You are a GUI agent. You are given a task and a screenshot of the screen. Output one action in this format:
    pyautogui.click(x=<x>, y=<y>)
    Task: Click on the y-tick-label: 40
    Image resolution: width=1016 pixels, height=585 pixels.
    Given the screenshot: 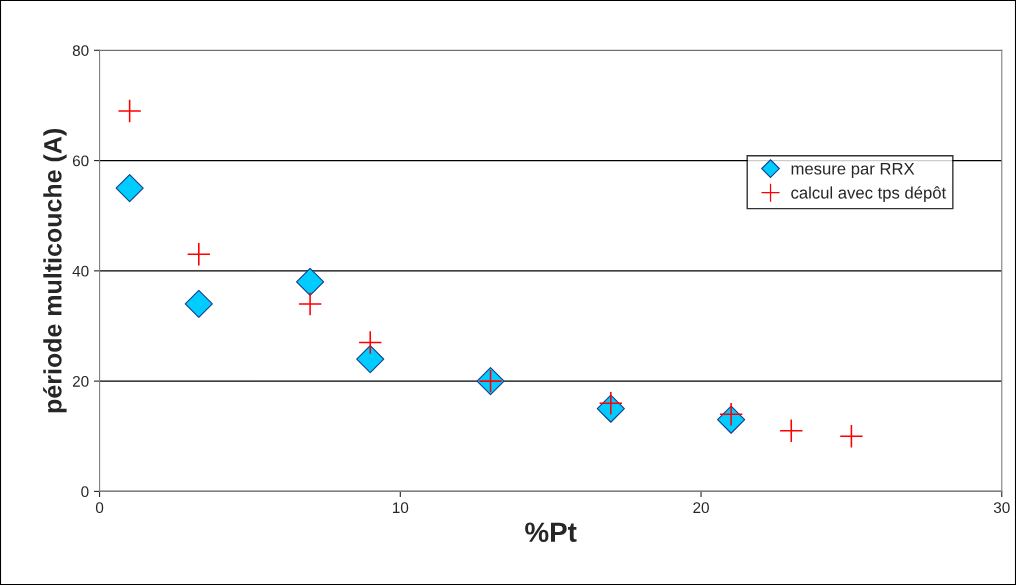 What is the action you would take?
    pyautogui.click(x=80, y=271)
    